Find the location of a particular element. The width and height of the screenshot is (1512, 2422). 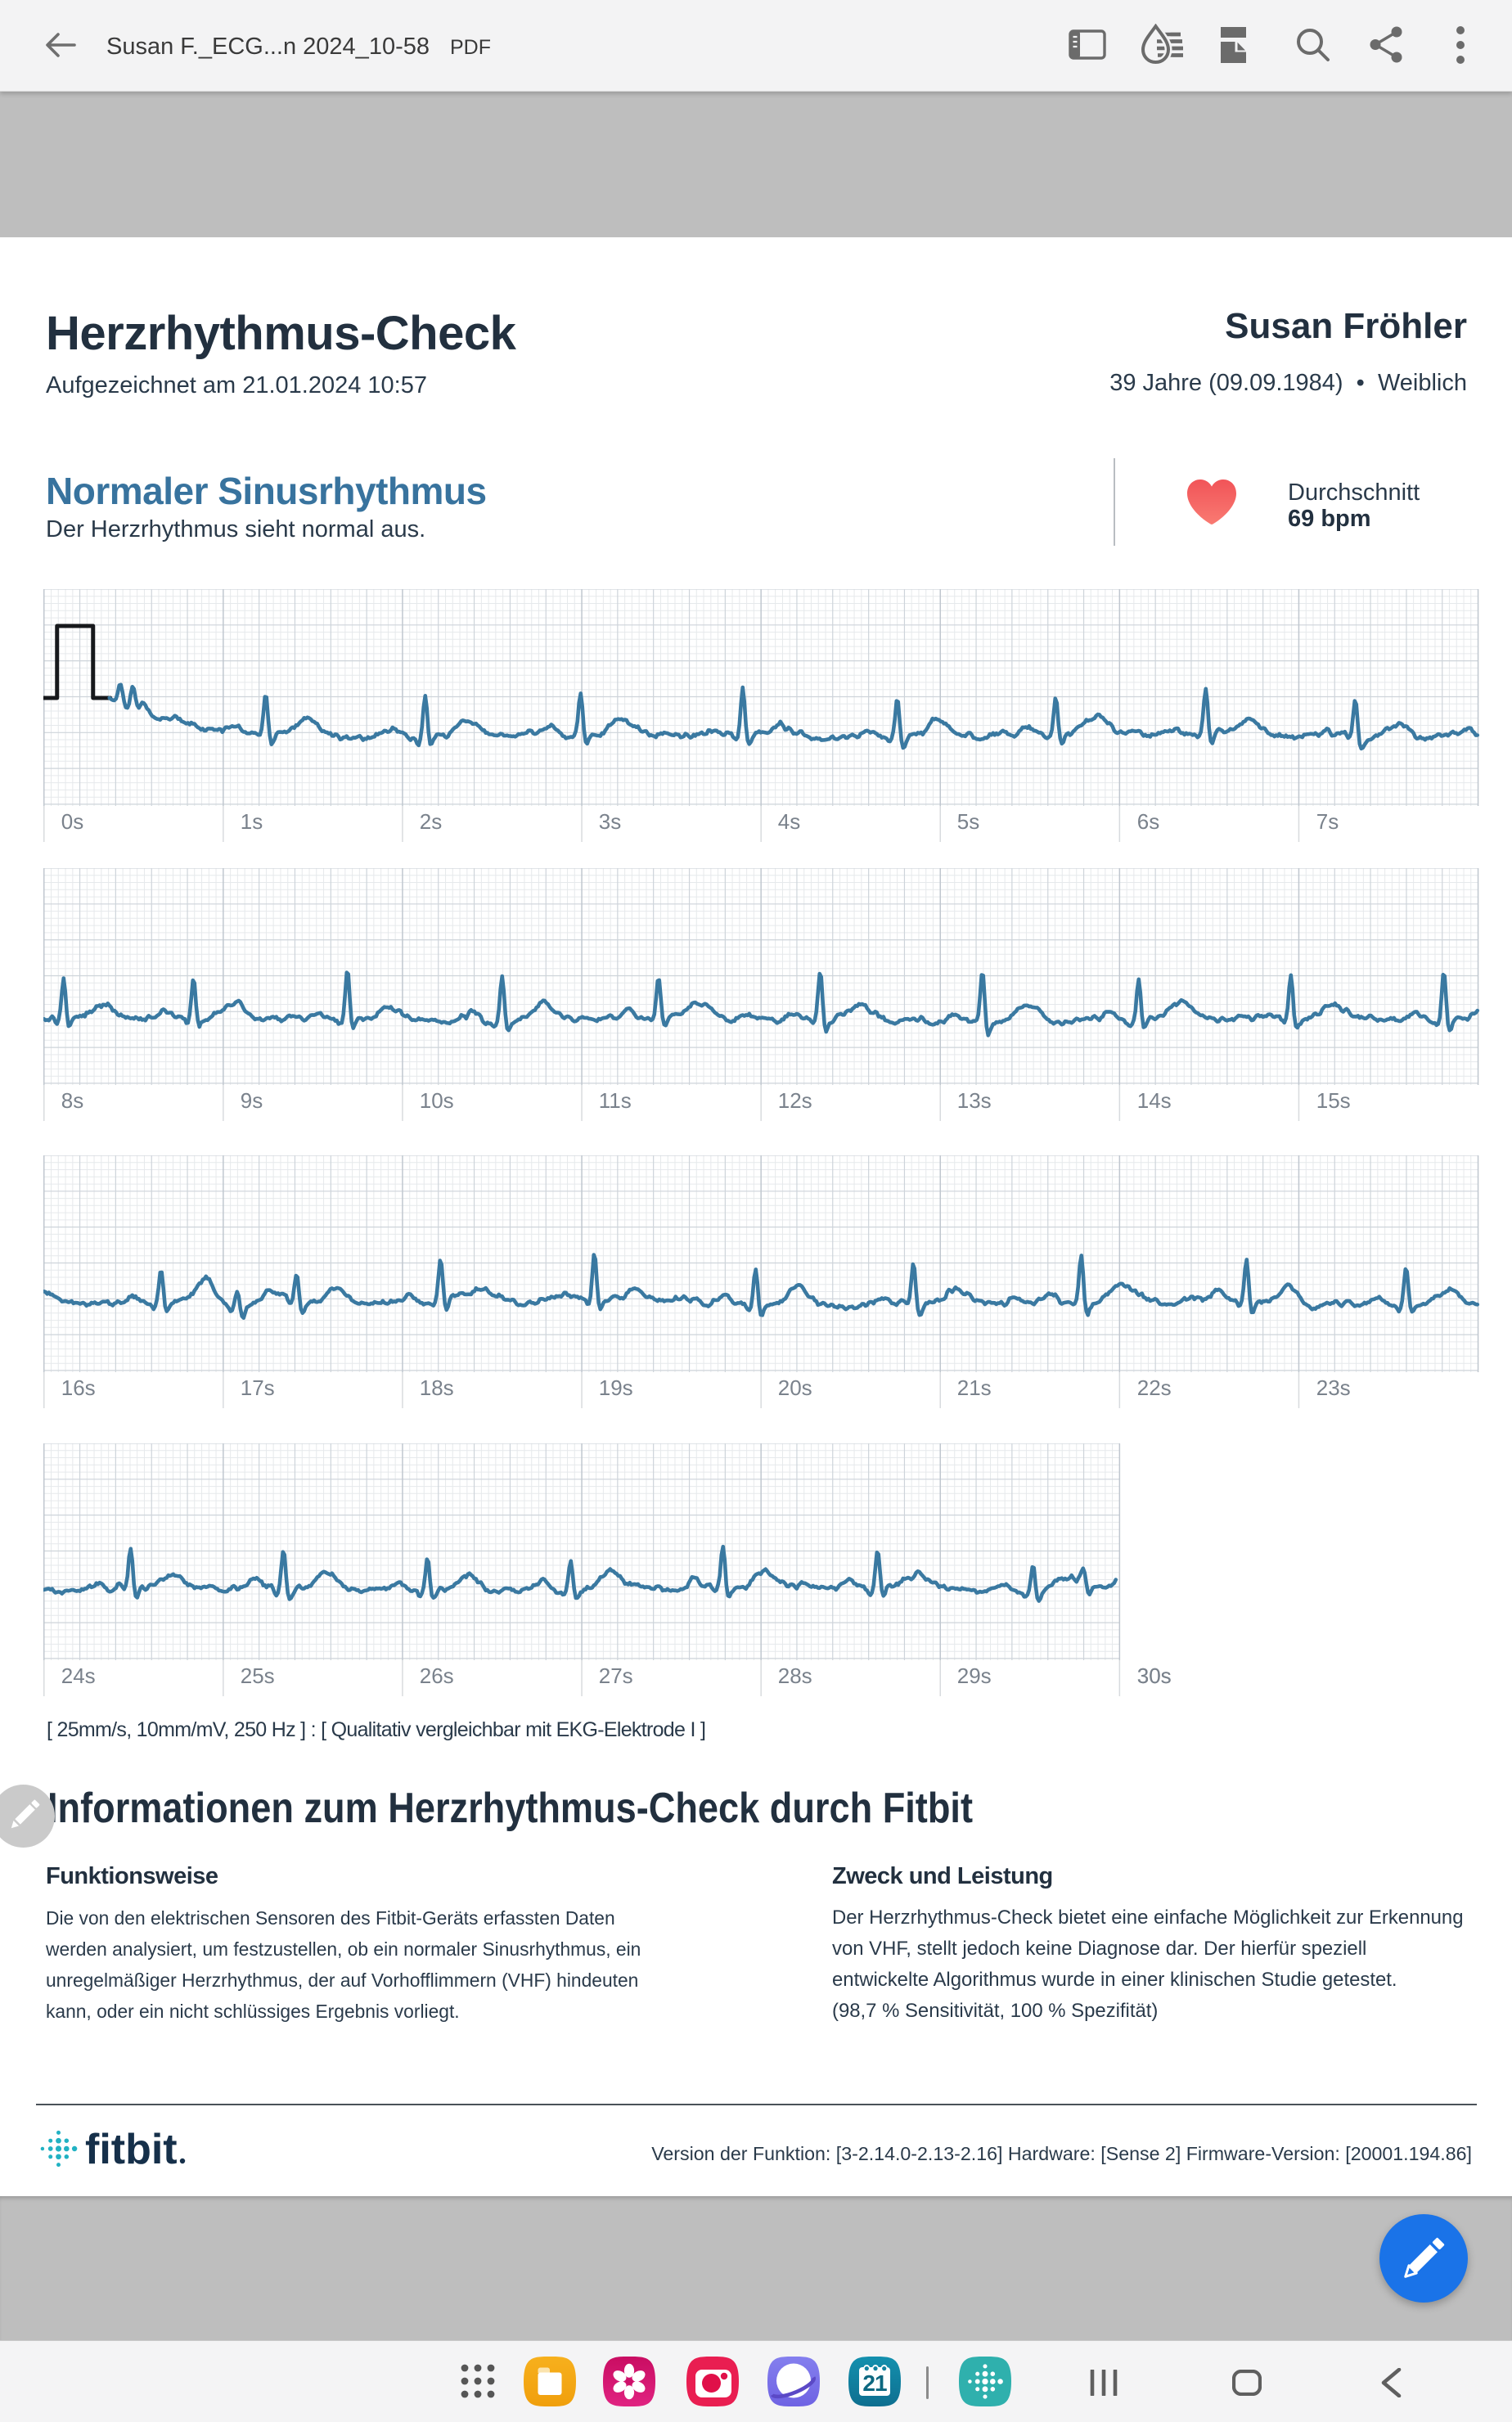

svg-text: 24s is located at coordinates (79, 1675).